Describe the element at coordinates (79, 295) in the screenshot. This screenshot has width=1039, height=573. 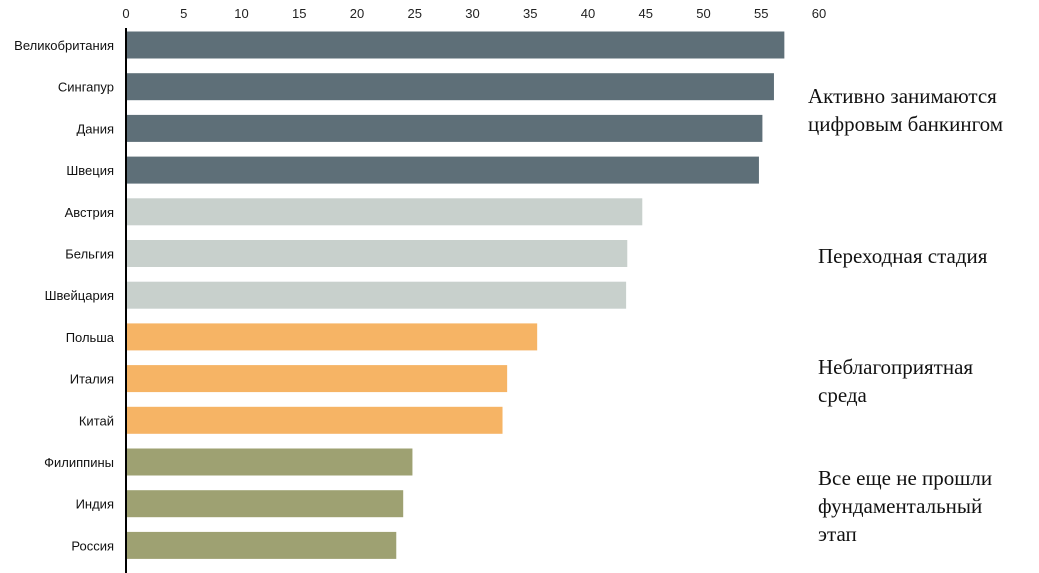
I see `category-label: Швейцария` at that location.